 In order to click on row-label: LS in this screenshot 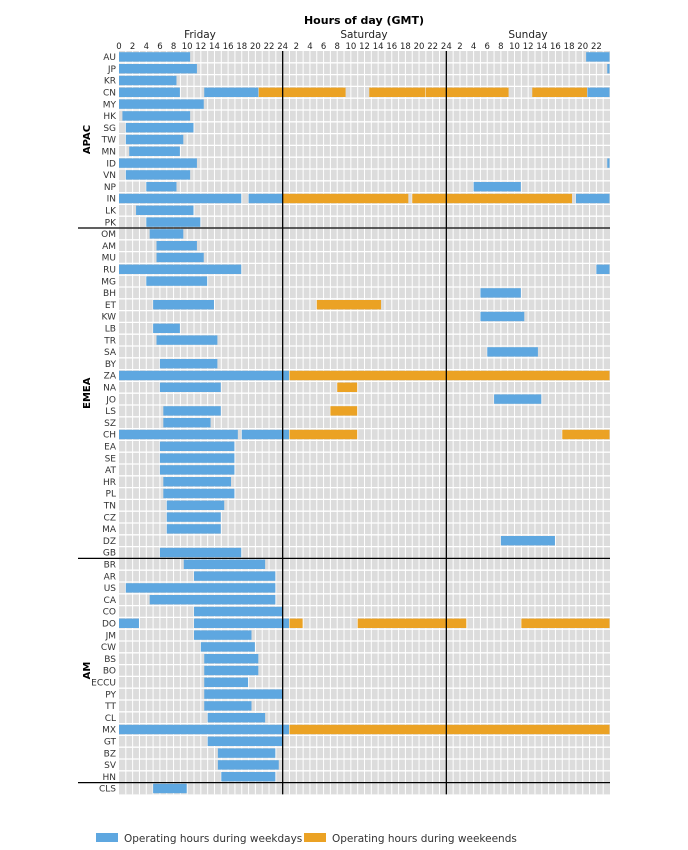, I will do `click(110, 412)`.